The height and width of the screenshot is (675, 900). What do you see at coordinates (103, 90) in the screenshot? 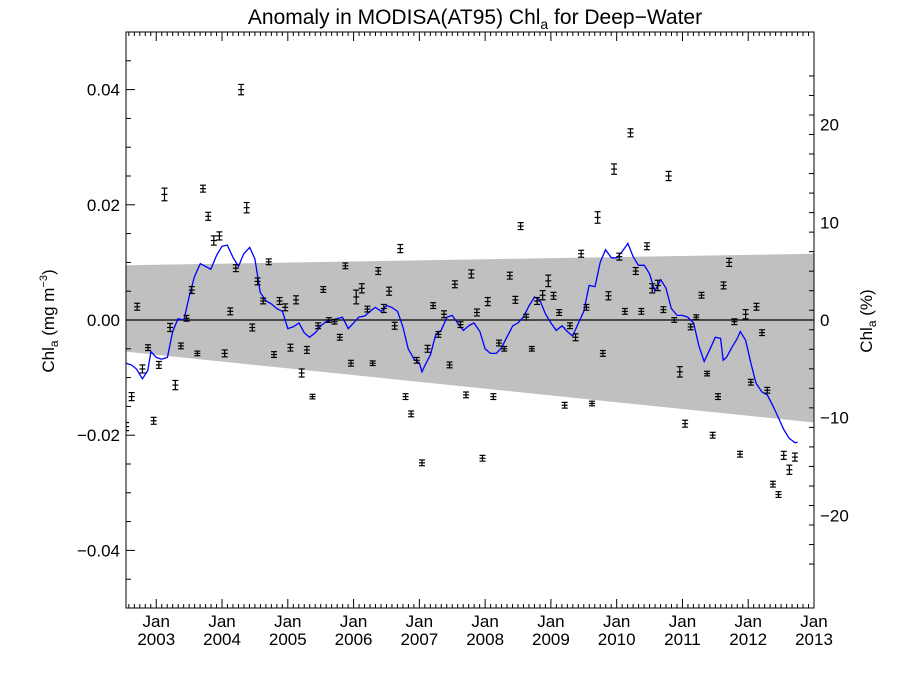
I see `y-left-tick-label: 0.04` at bounding box center [103, 90].